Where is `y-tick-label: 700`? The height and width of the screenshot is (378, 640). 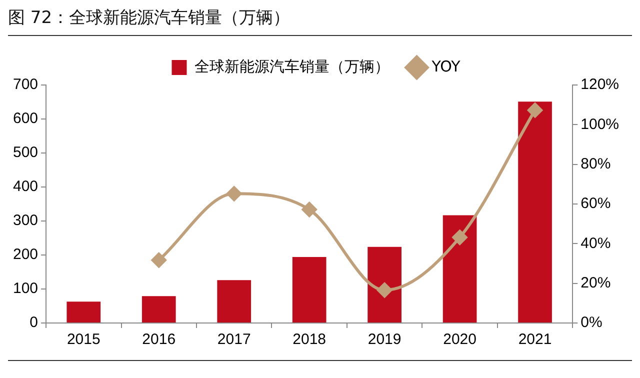 y-tick-label: 700 is located at coordinates (25, 85).